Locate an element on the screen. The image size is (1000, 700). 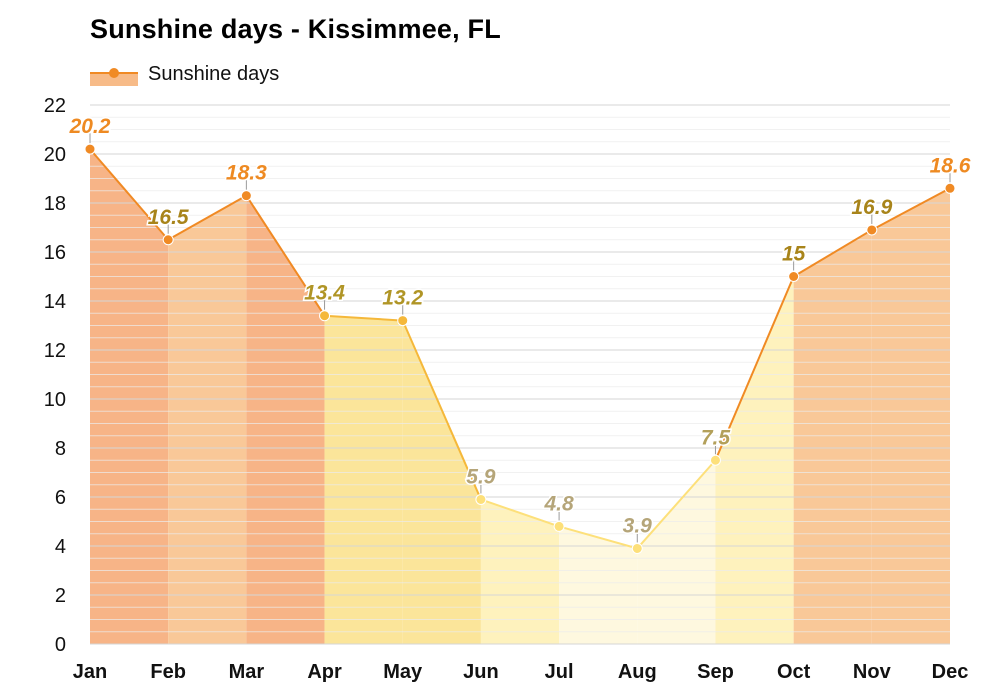
data-label-jul: 4.8 is located at coordinates (558, 503).